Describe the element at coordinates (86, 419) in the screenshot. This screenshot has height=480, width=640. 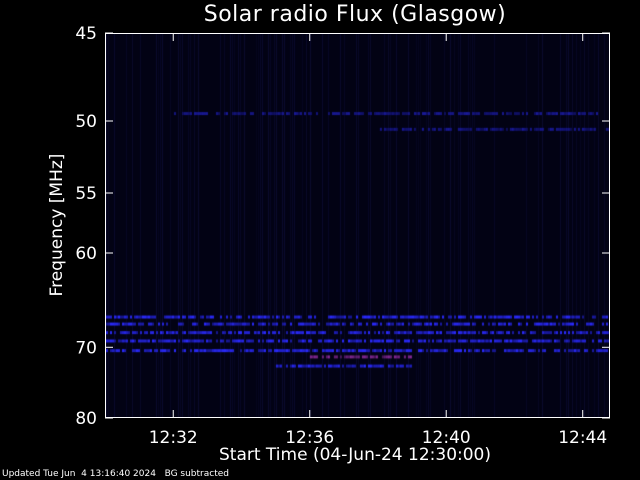
I see `y-tick-label: 80` at that location.